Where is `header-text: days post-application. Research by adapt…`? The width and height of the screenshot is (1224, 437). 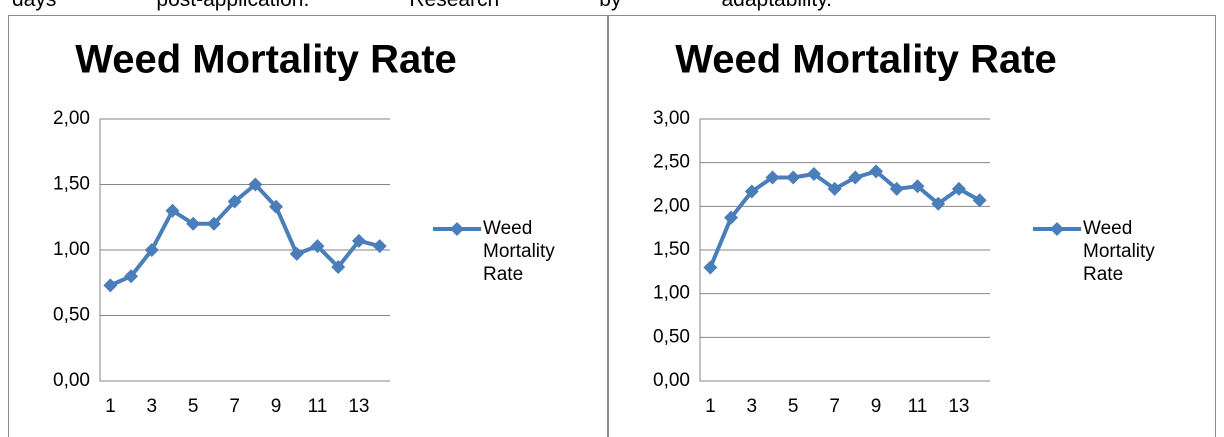
header-text: days post-application. Research by adapt… is located at coordinates (422, 6).